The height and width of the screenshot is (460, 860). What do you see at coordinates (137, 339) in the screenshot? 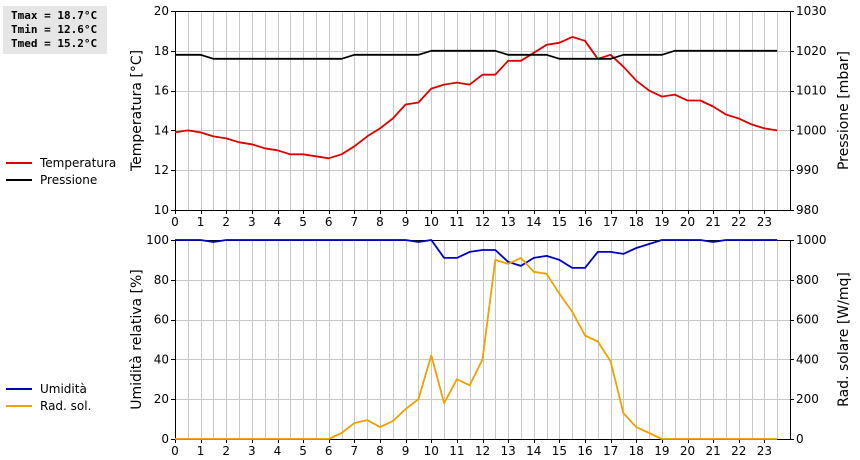
I see `y-axis-label: Umidità relativa [%]` at bounding box center [137, 339].